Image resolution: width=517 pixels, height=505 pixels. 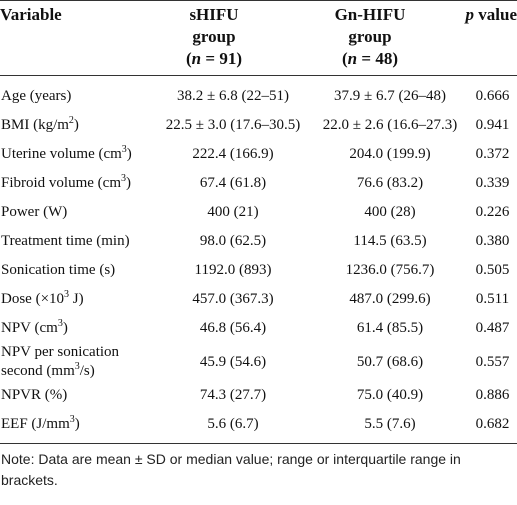 What do you see at coordinates (61, 183) in the screenshot?
I see `variable-label: Fibroid volume (cm` at bounding box center [61, 183].